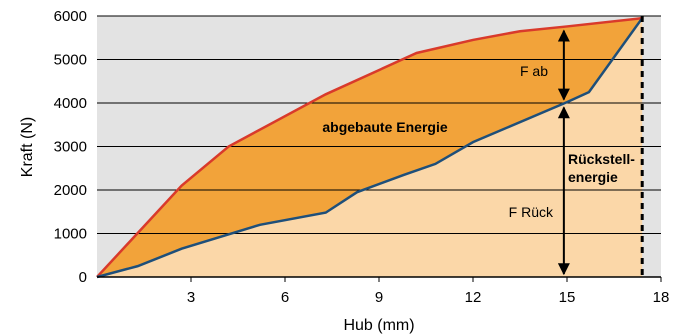 This screenshot has width=686, height=335. What do you see at coordinates (70, 190) in the screenshot?
I see `y-tick-label: 2000` at bounding box center [70, 190].